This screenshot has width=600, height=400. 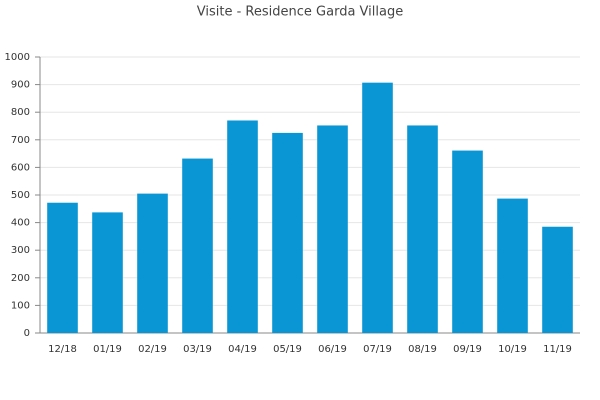 I want to click on x-tick-label: 06/19, so click(x=332, y=349).